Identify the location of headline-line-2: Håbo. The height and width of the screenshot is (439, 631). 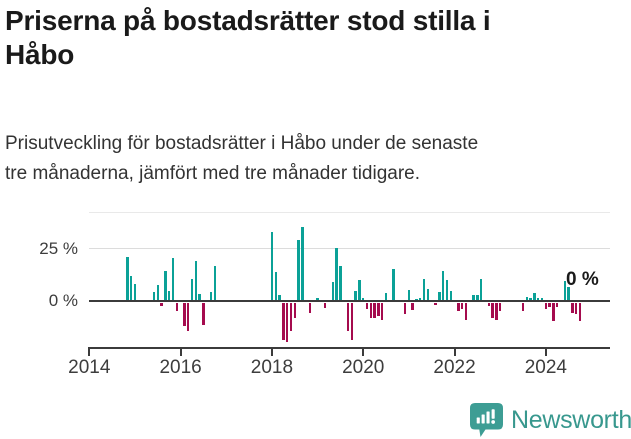
(40, 54).